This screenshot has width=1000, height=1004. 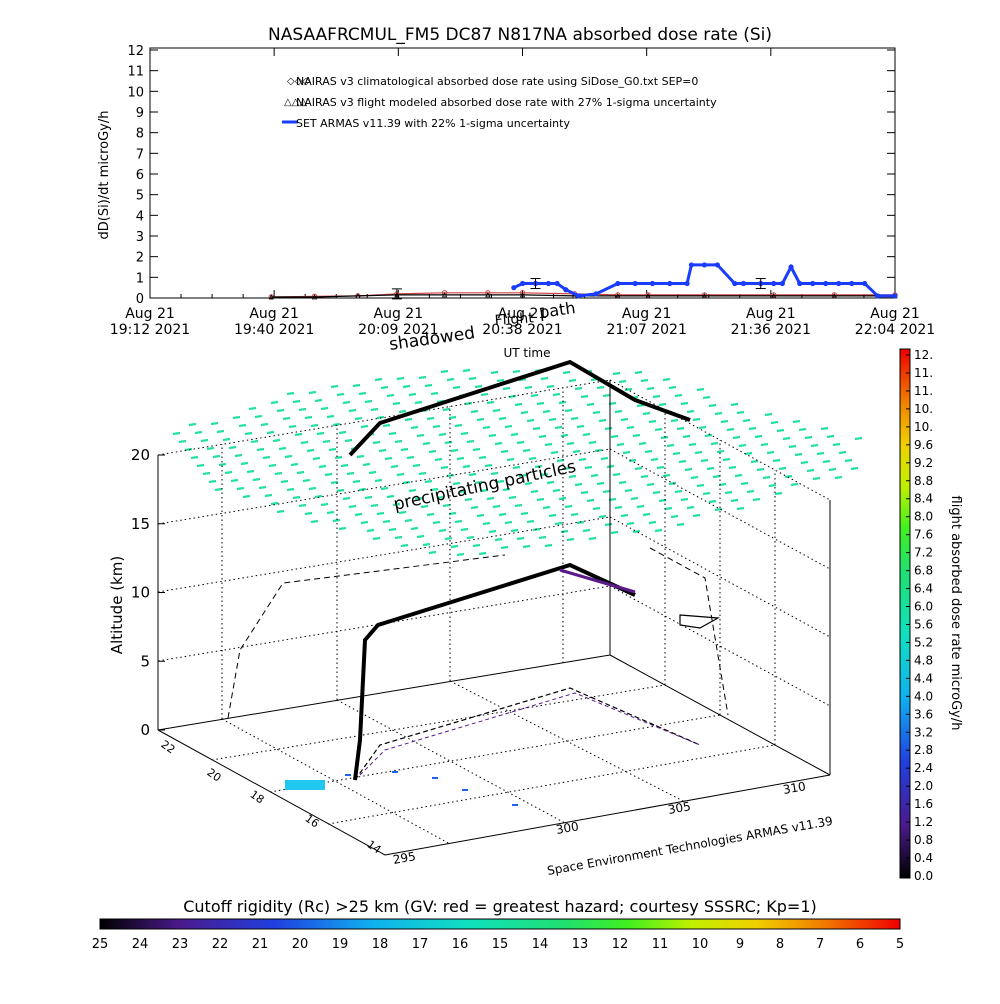 What do you see at coordinates (140, 237) in the screenshot?
I see `y-tick-label: 3` at bounding box center [140, 237].